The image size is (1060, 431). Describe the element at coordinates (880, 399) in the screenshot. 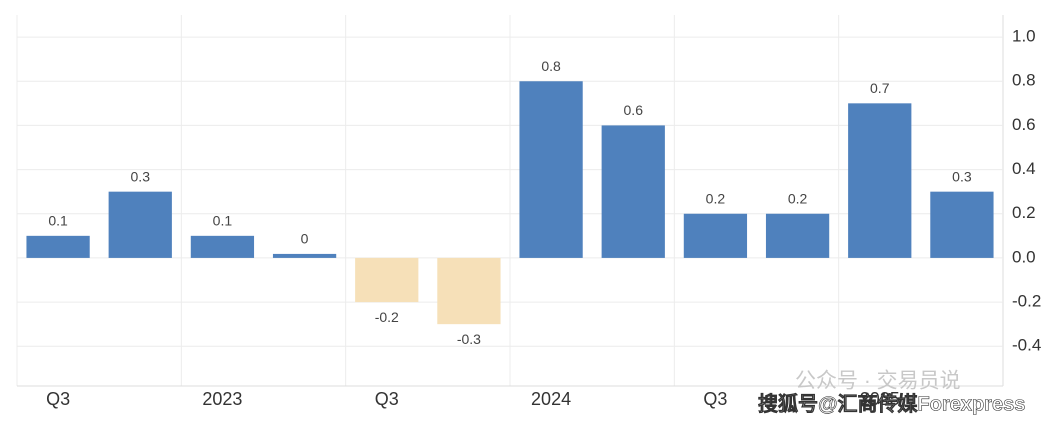

I see `x-tick-label: 2025` at that location.